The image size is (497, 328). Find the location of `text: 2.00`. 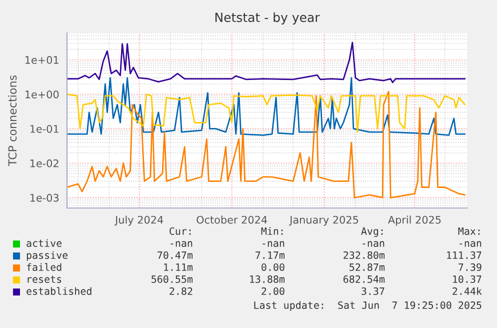

text: 2.00 is located at coordinates (273, 291).